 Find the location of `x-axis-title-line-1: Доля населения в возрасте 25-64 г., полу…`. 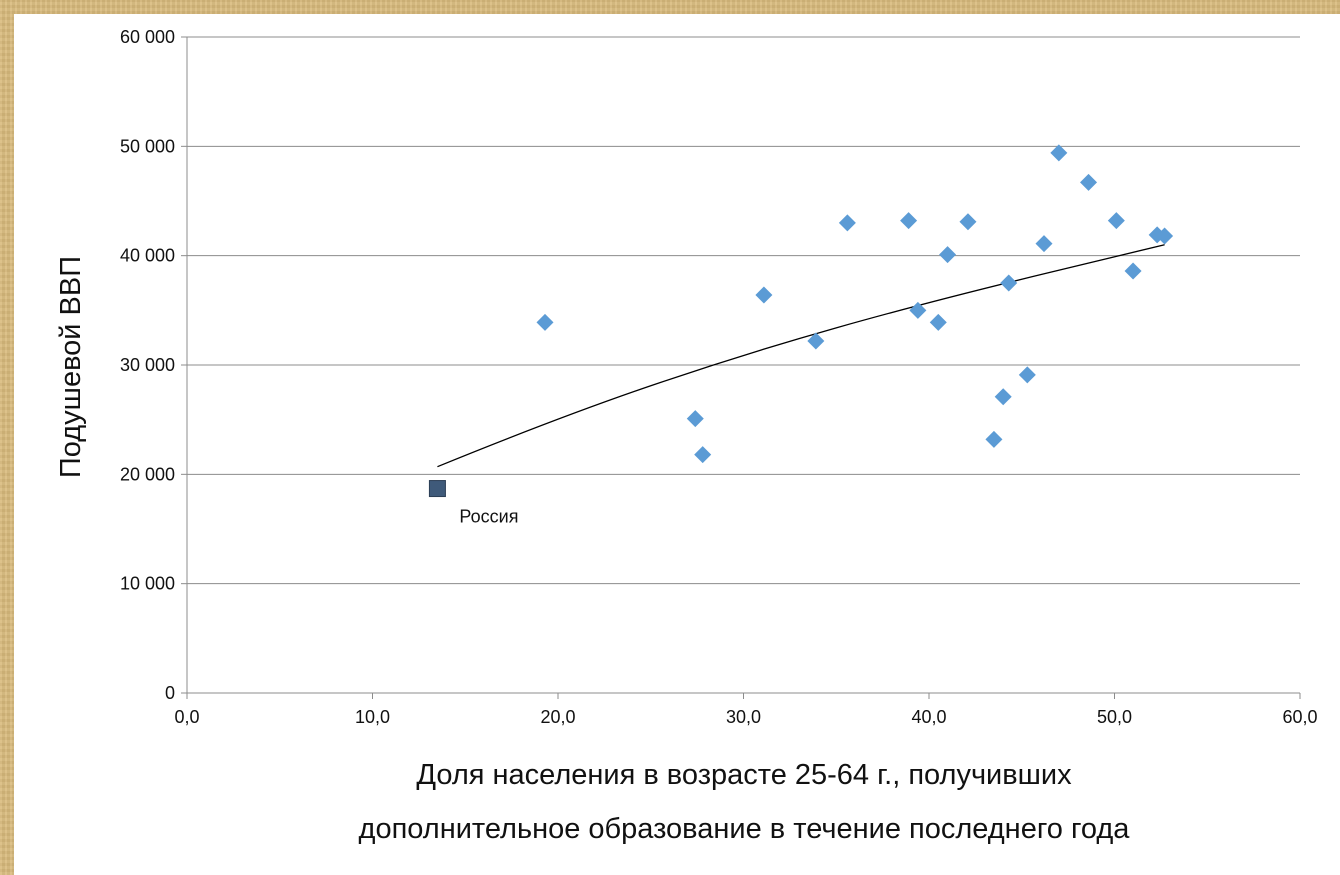

x-axis-title-line-1: Доля населения в возрасте 25-64 г., полу… is located at coordinates (744, 775).